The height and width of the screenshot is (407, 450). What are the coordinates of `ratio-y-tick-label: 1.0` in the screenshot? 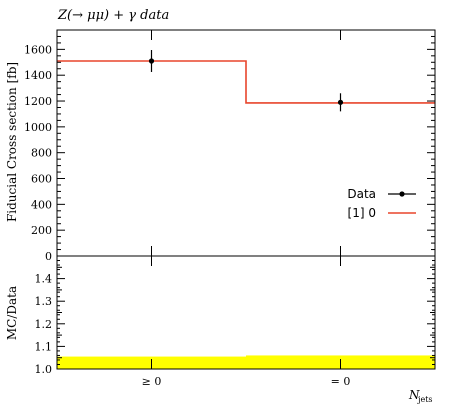 It's located at (44, 369).